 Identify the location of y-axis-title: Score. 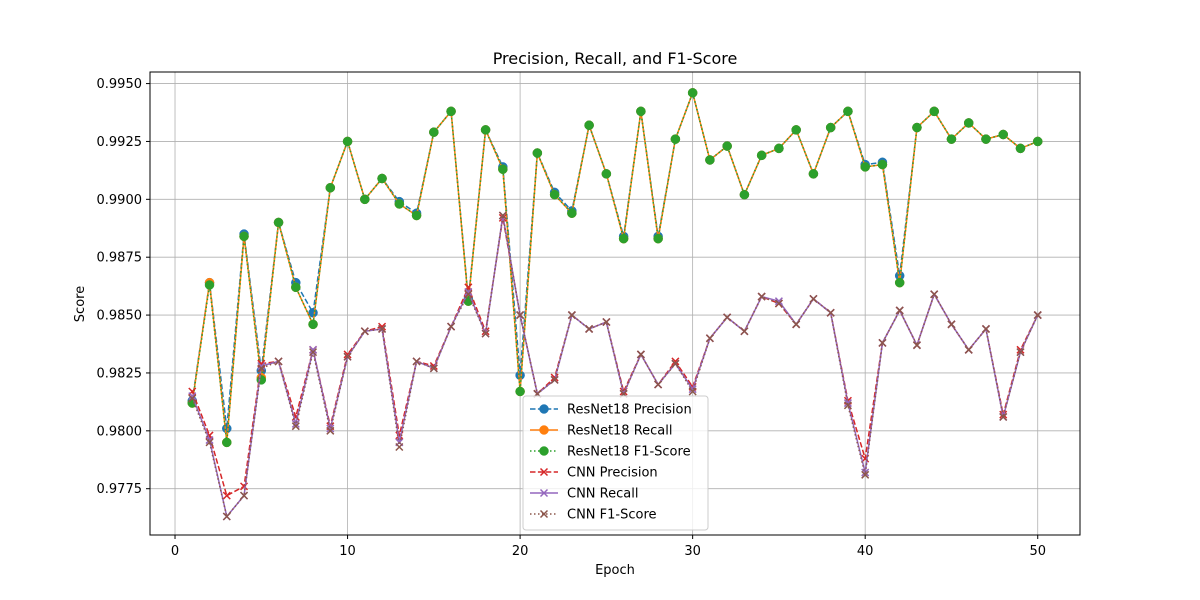
(80, 304).